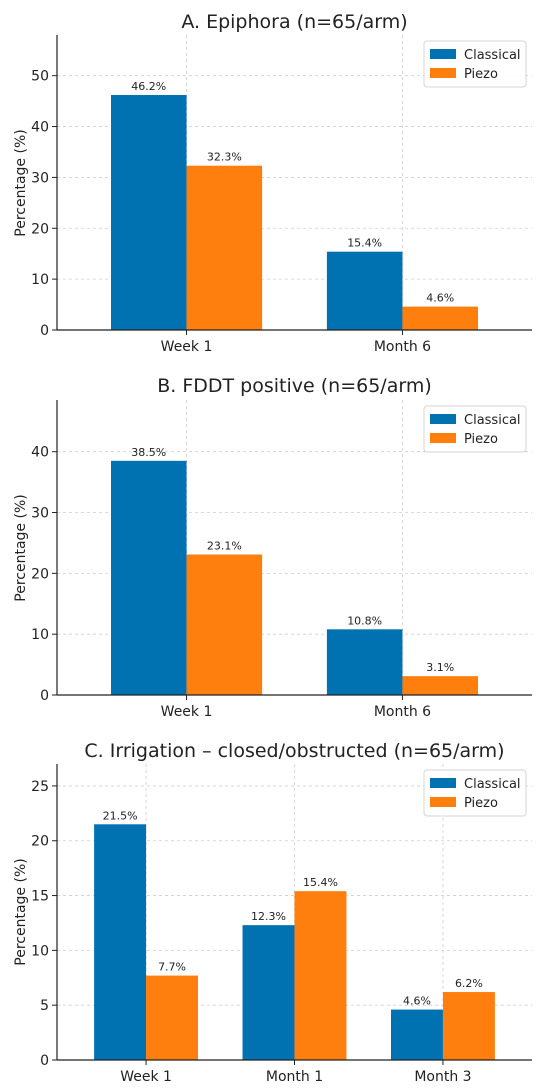 The width and height of the screenshot is (550, 1088). What do you see at coordinates (44, 1006) in the screenshot?
I see `y-tick-label: 5` at bounding box center [44, 1006].